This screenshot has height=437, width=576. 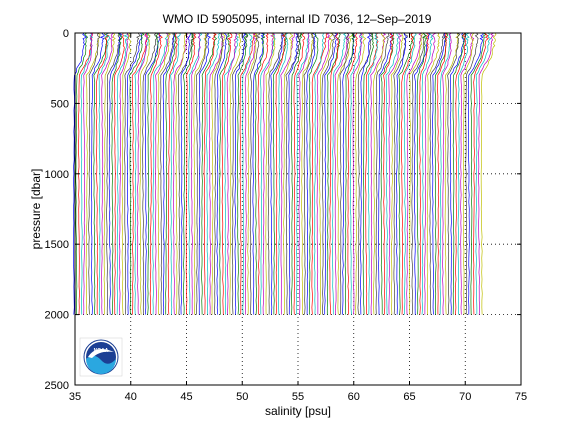 What do you see at coordinates (57, 386) in the screenshot?
I see `y-tick-label: 2500` at bounding box center [57, 386].